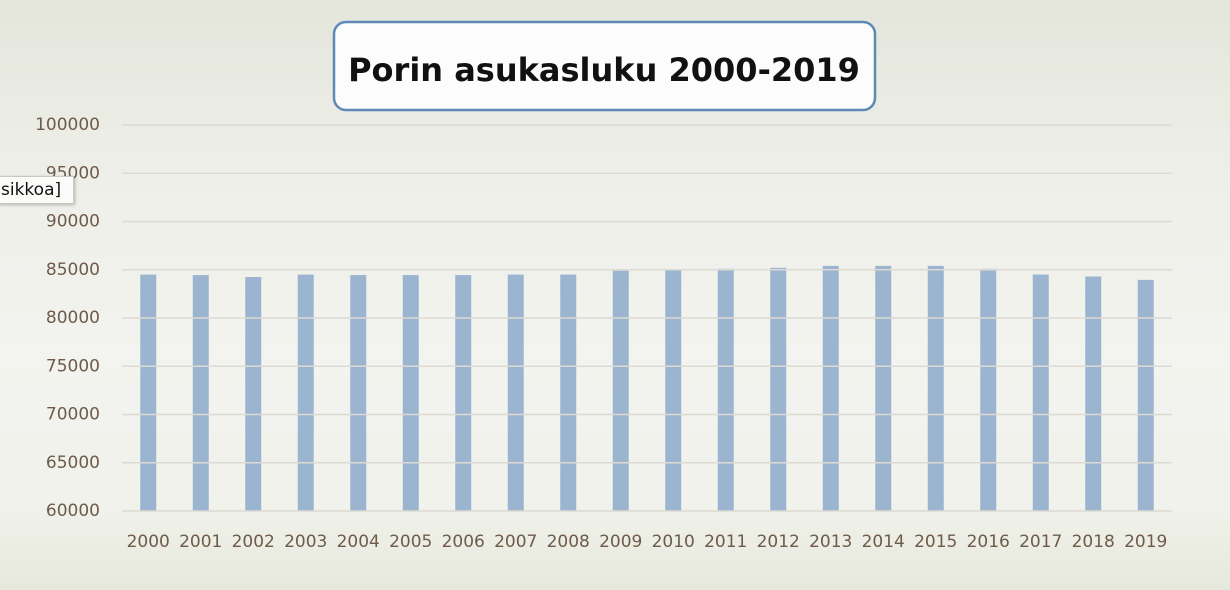  Describe the element at coordinates (515, 542) in the screenshot. I see `x-tick-label: 2007` at that location.